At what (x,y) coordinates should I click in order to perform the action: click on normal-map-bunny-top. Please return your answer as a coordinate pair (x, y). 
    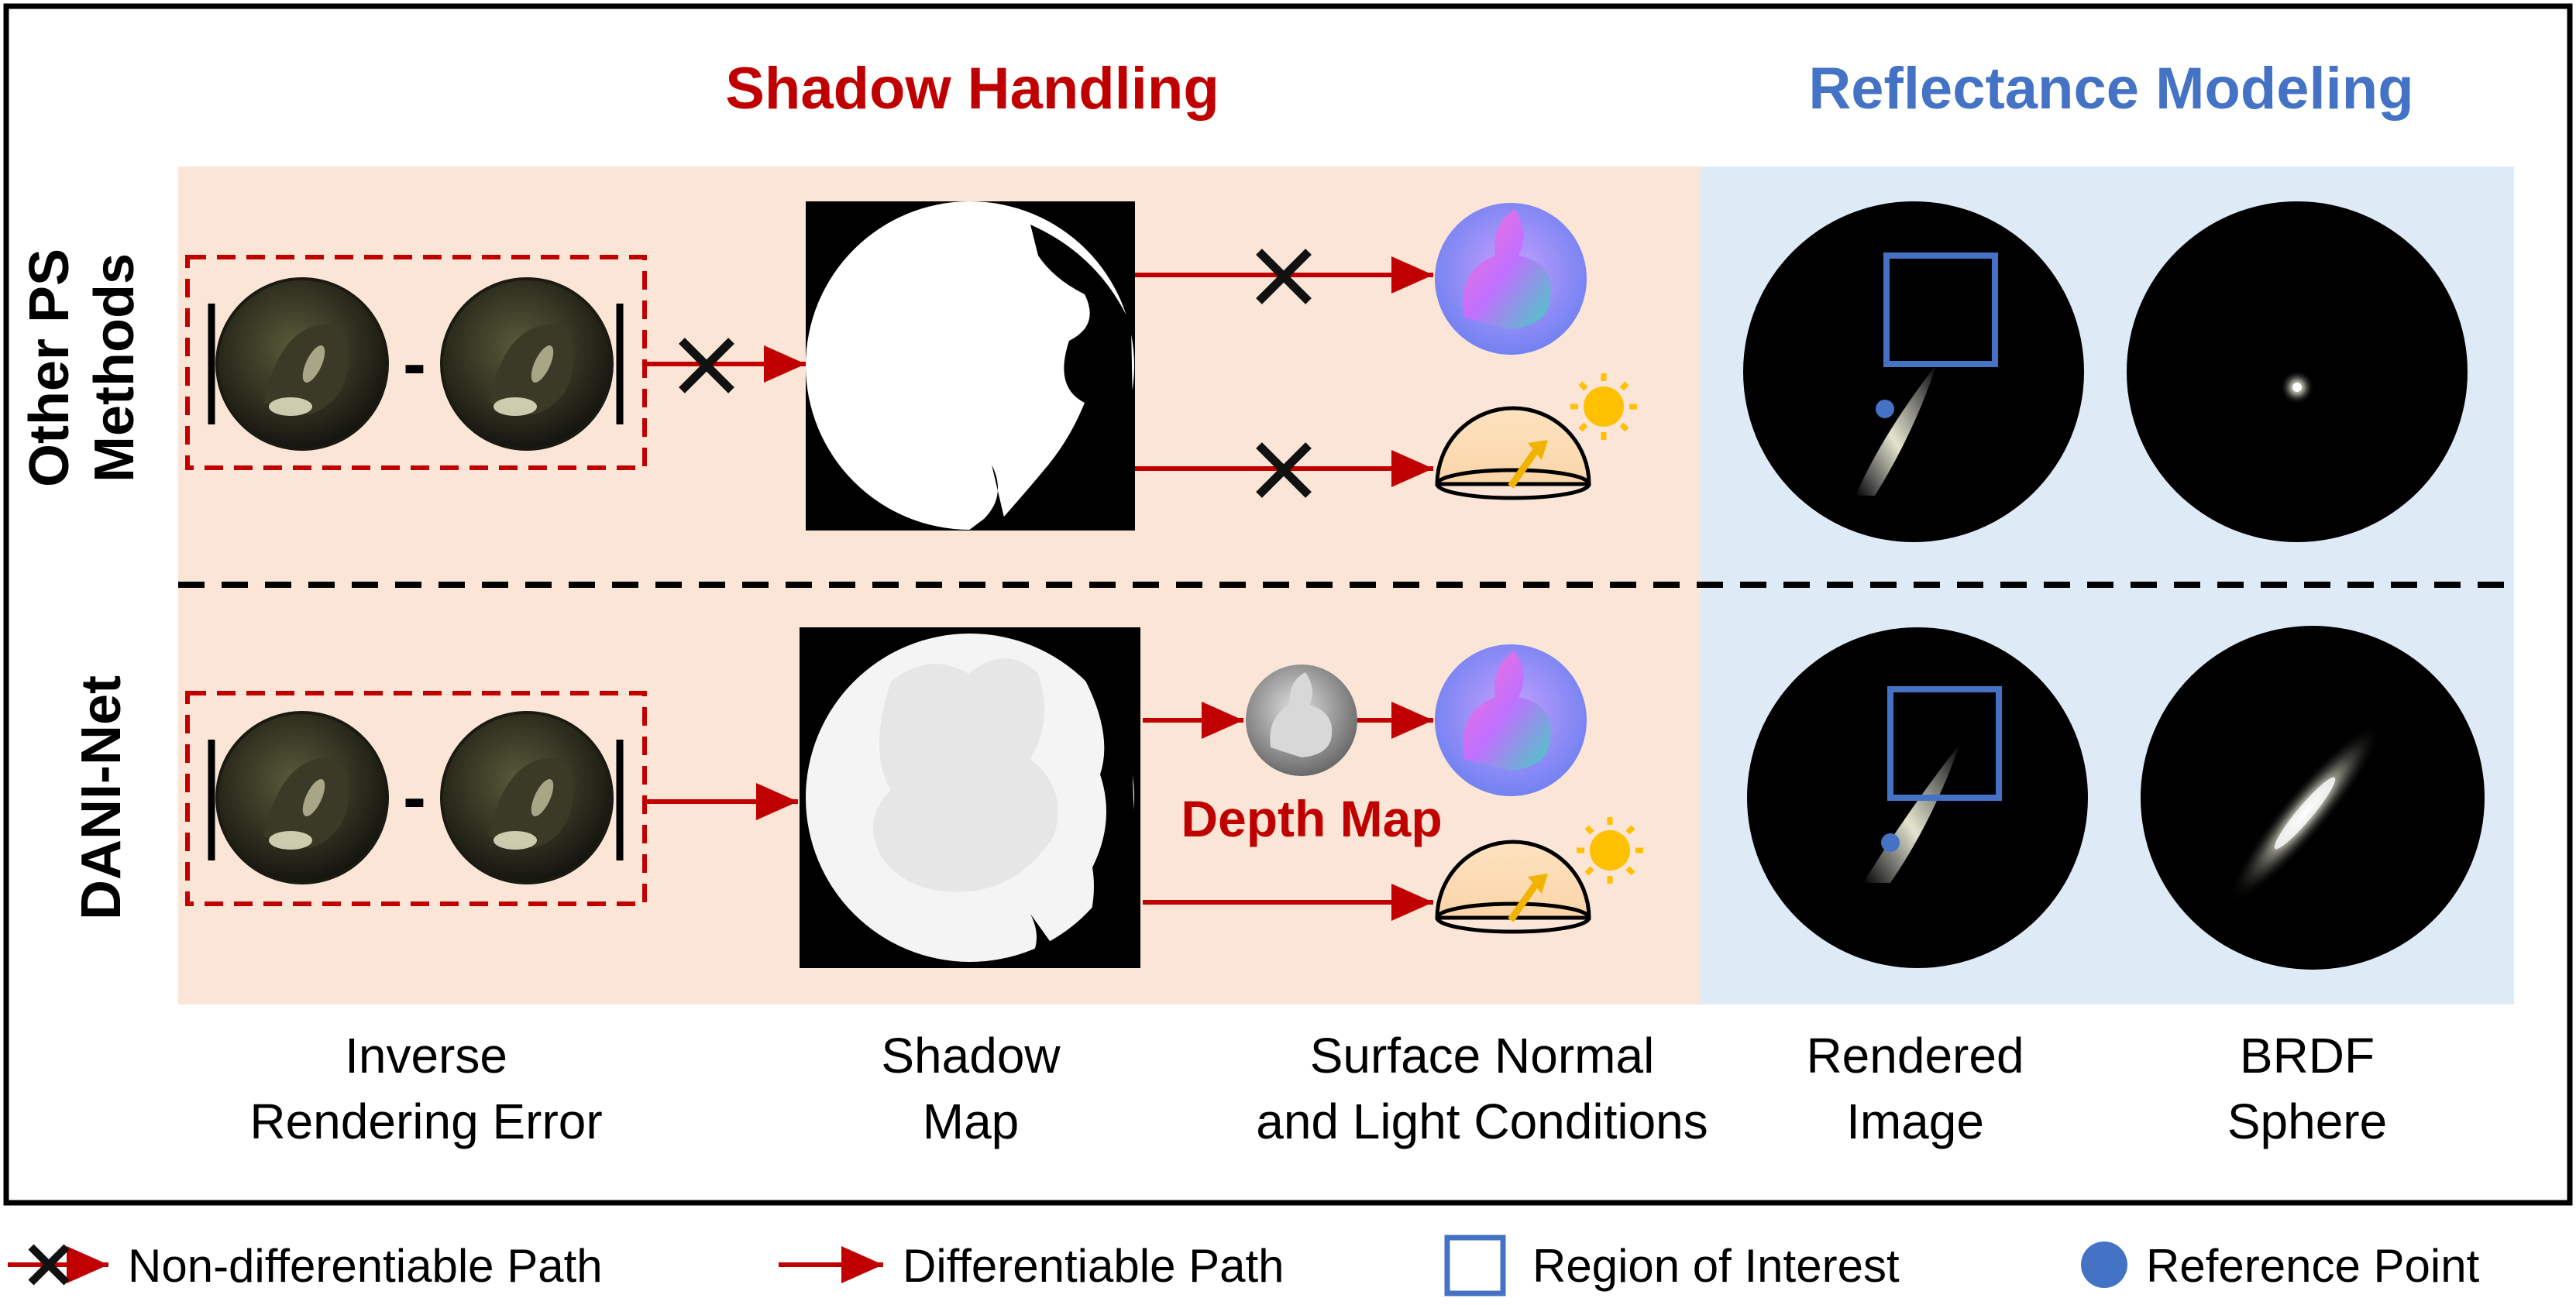
    Looking at the image, I should click on (1511, 279).